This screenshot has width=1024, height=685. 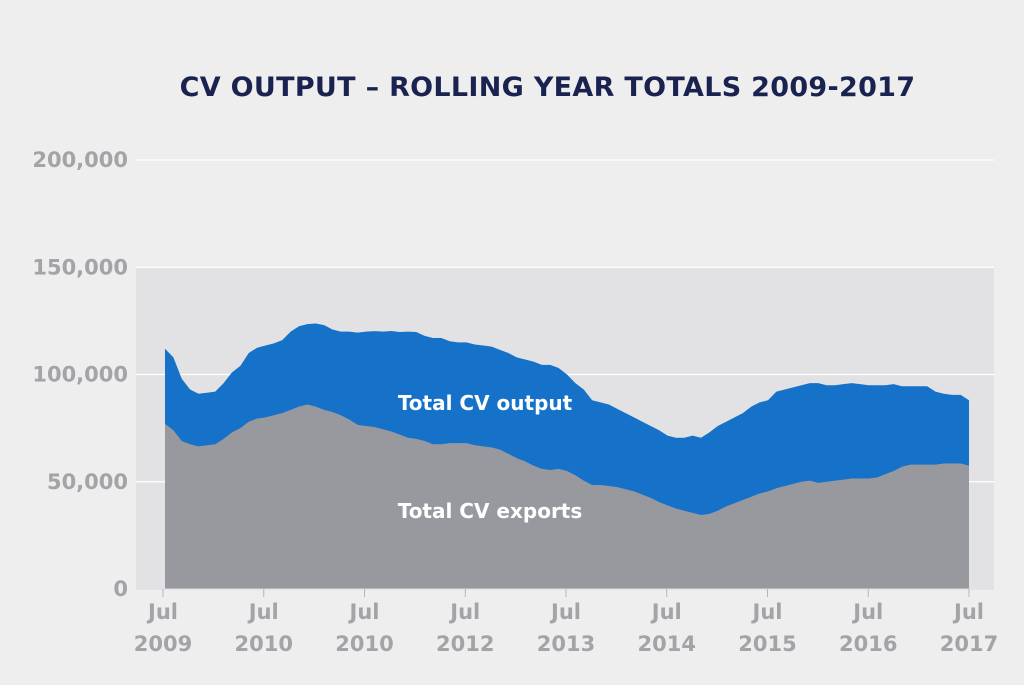 What do you see at coordinates (80, 267) in the screenshot?
I see `y-tick-label: 150,000` at bounding box center [80, 267].